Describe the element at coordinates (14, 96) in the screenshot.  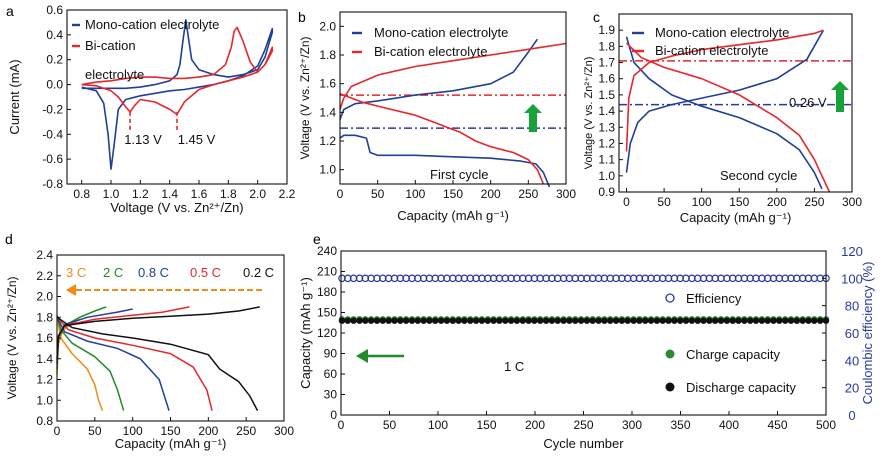
I see `panel-a-y-axis-title: Current (mA)` at that location.